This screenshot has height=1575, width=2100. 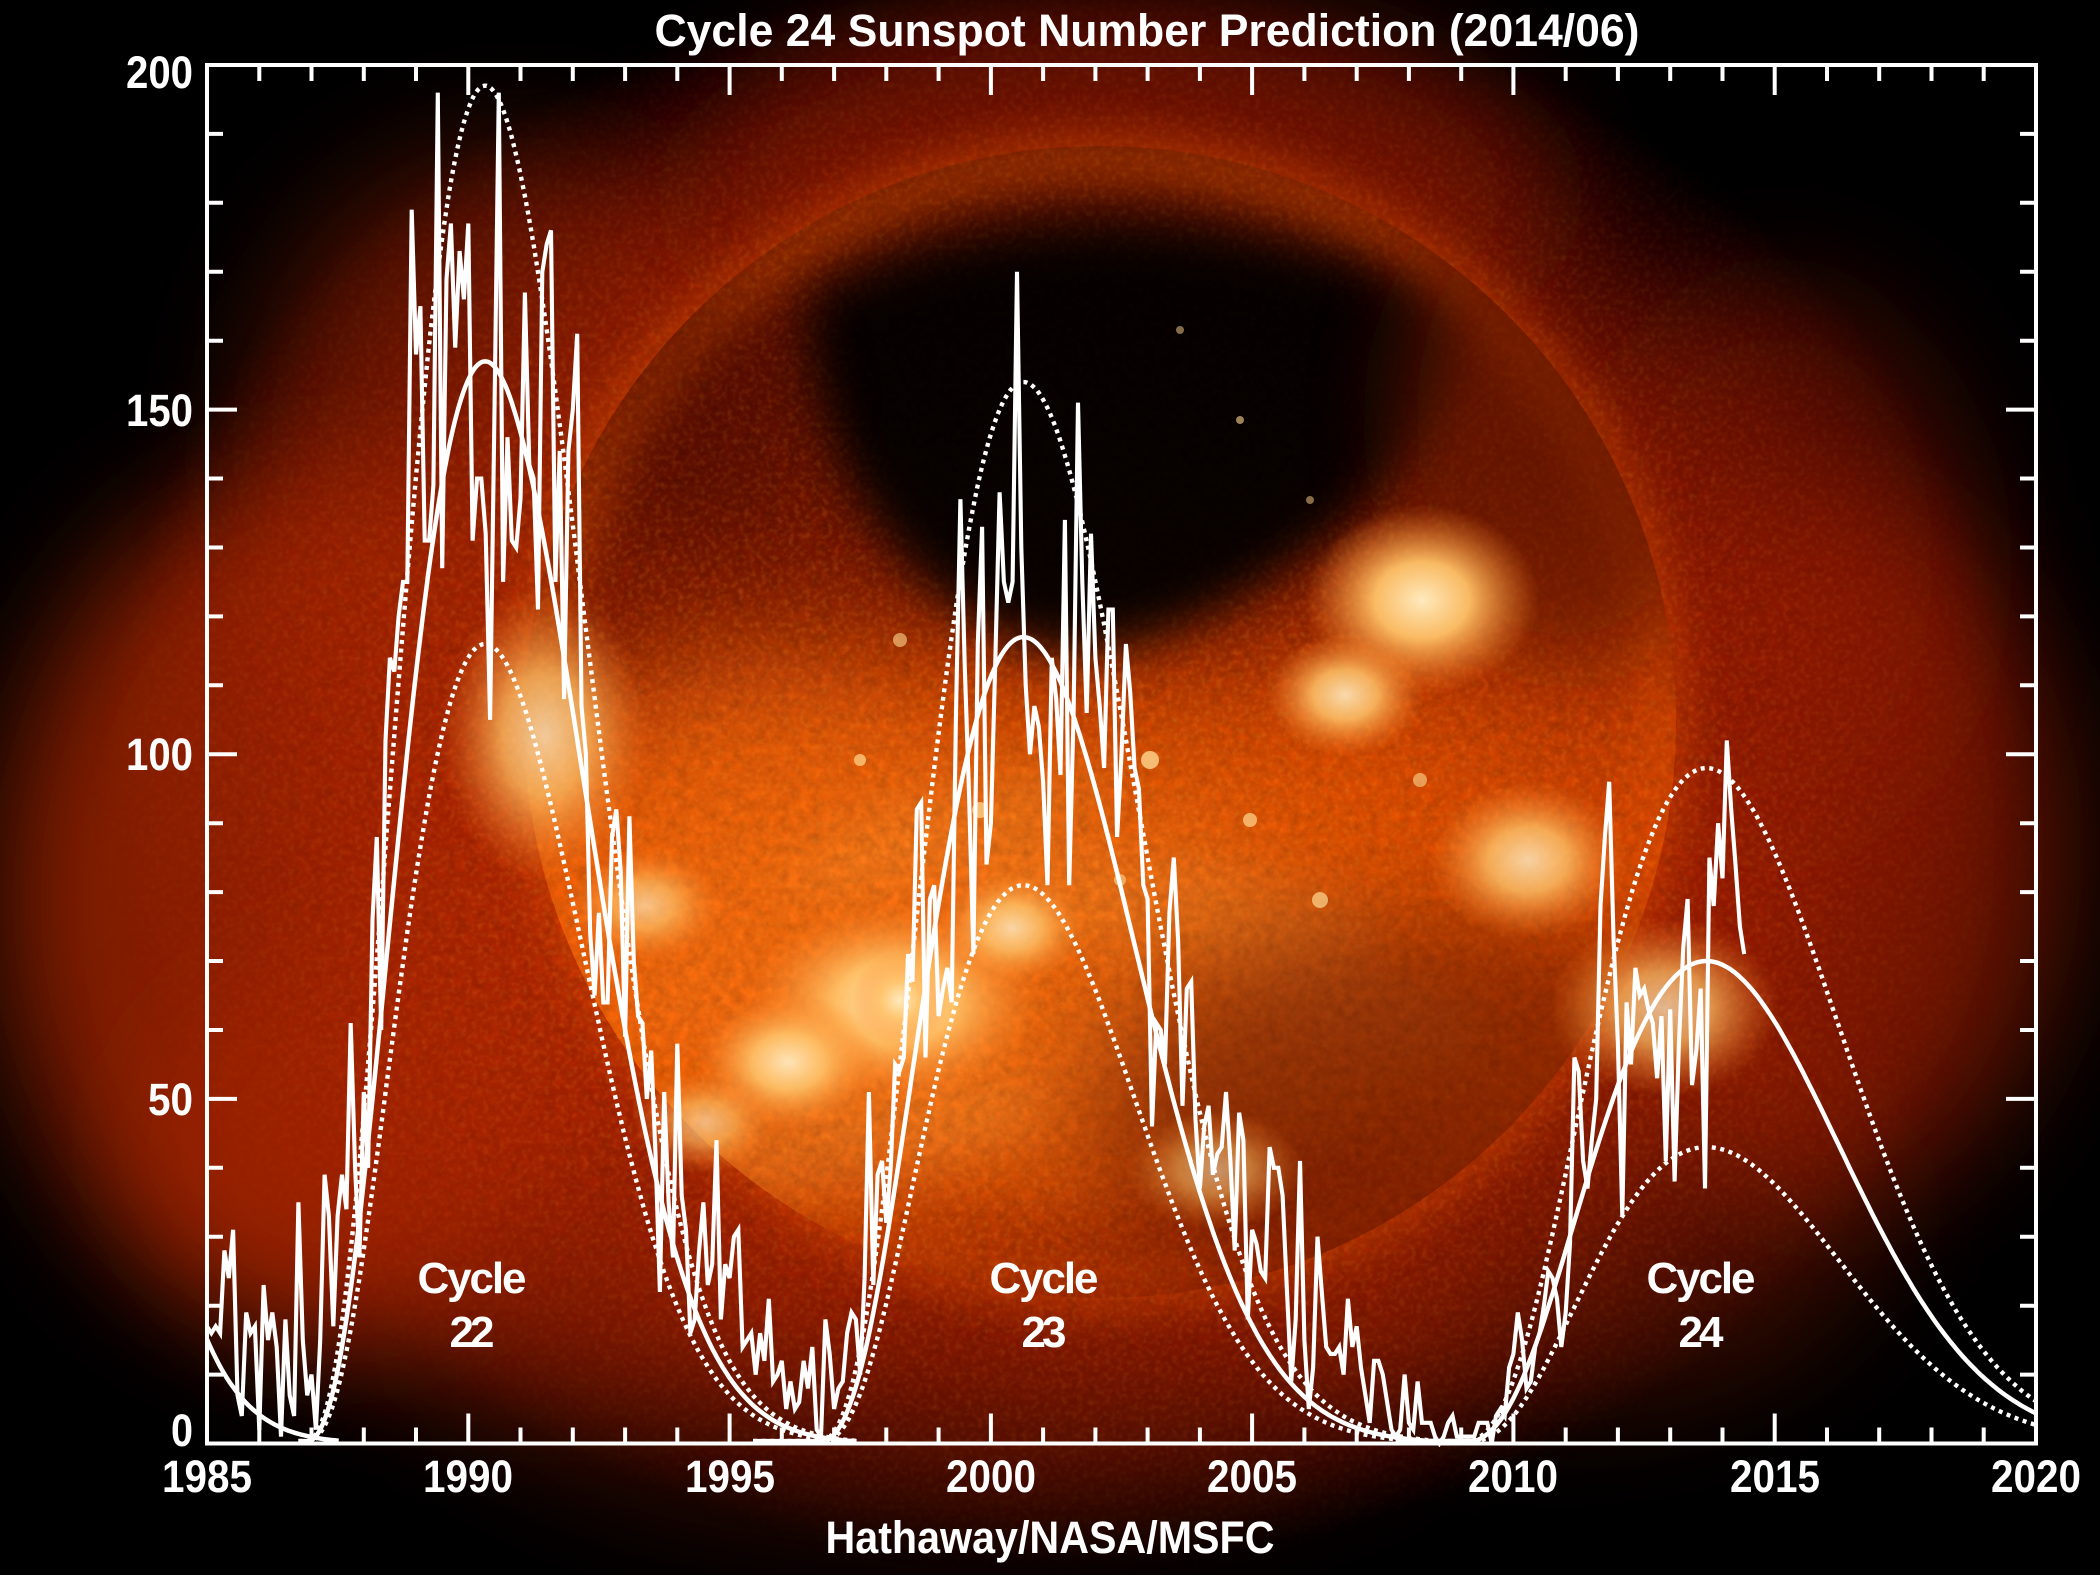 What do you see at coordinates (468, 1476) in the screenshot?
I see `svg-text: 1990` at bounding box center [468, 1476].